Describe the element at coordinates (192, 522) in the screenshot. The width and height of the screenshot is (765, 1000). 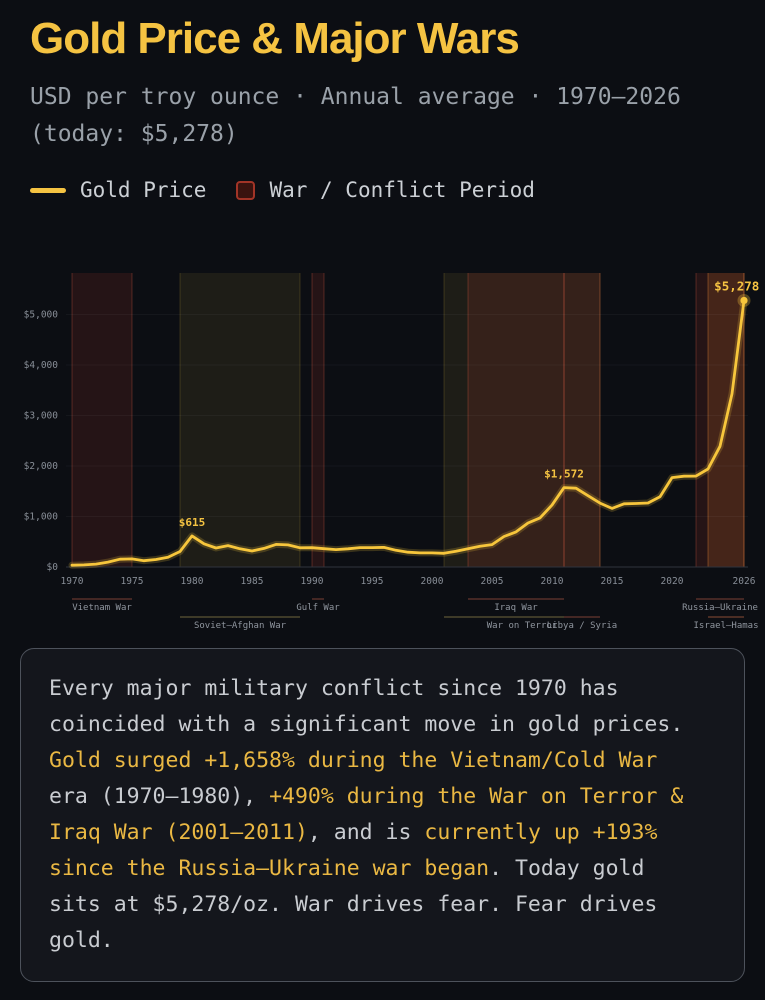
I see `price-annotation: $615` at that location.